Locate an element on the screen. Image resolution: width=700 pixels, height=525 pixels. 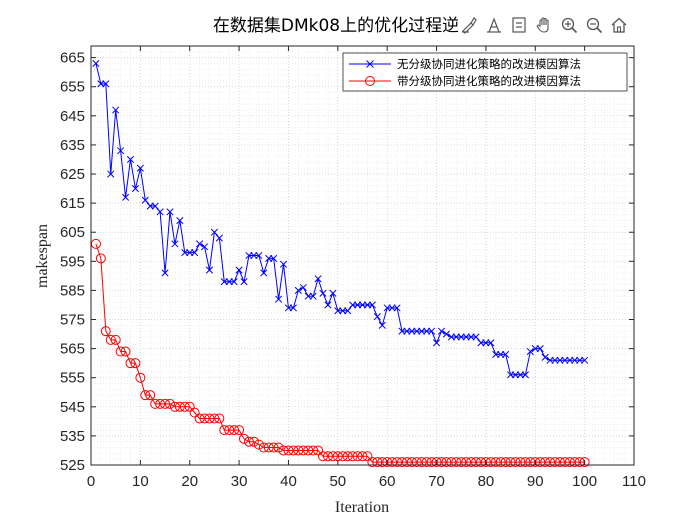
chart-title: 在数据集DMk08上的优化过程逆 is located at coordinates (336, 26).